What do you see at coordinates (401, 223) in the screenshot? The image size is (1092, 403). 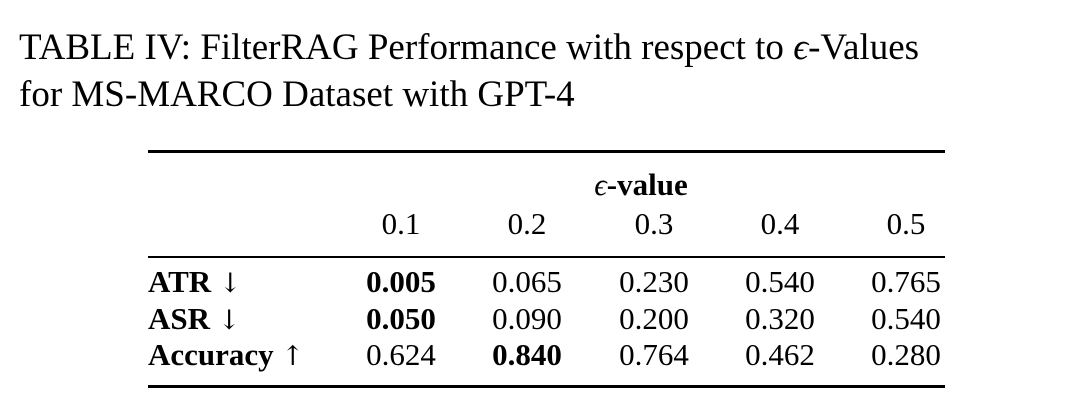 I see `column-header-1: 0.1` at bounding box center [401, 223].